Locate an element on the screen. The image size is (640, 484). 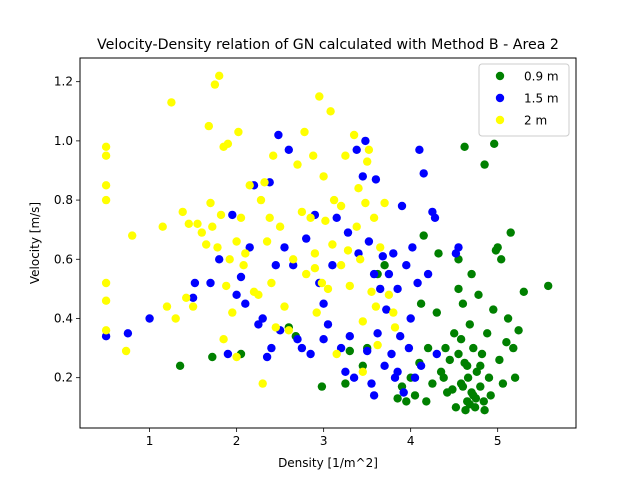
x-axis-label: Density [1/m^2] is located at coordinates (328, 463).